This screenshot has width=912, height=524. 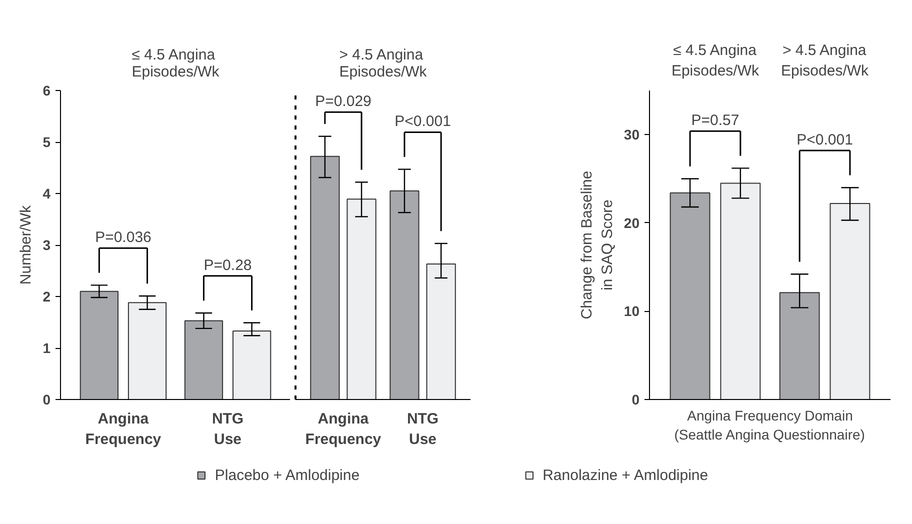 What do you see at coordinates (228, 265) in the screenshot?
I see `annotation: P=0.28` at bounding box center [228, 265].